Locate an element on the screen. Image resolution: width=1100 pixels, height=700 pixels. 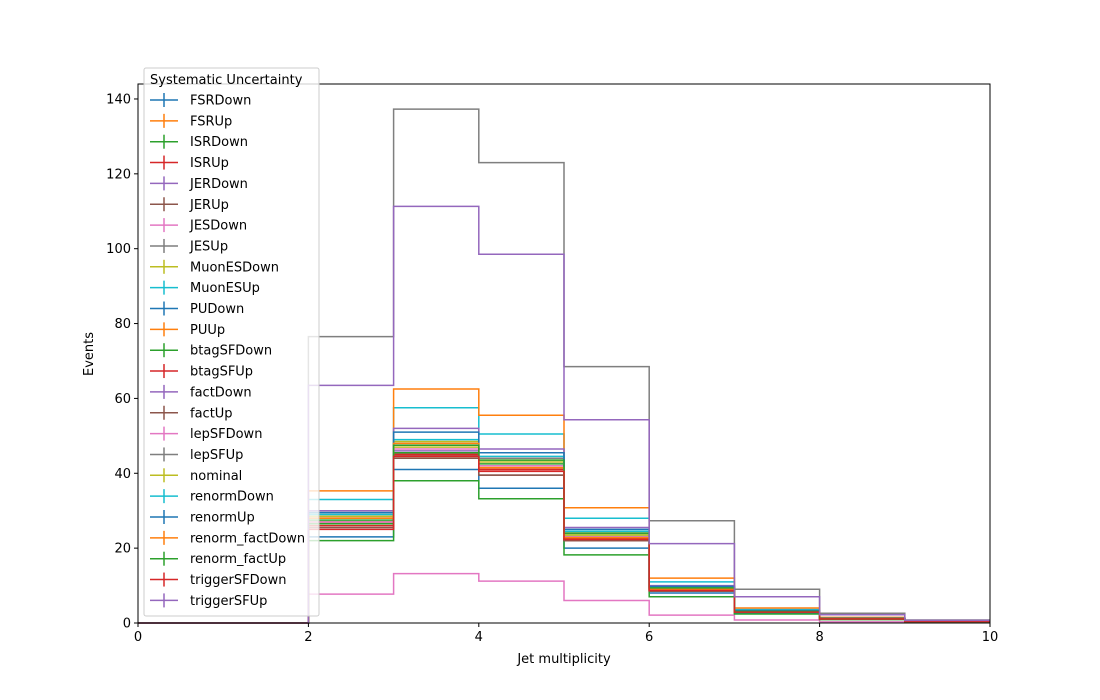
x-tick-label: 6 is located at coordinates (649, 637).